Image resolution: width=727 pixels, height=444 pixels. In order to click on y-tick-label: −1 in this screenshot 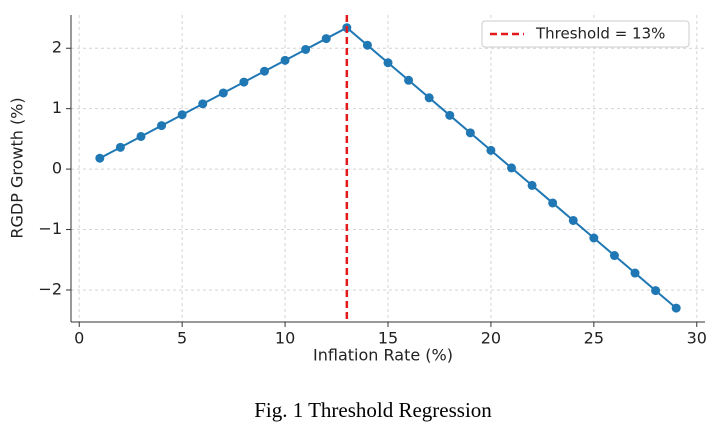, I will do `click(50, 228)`.